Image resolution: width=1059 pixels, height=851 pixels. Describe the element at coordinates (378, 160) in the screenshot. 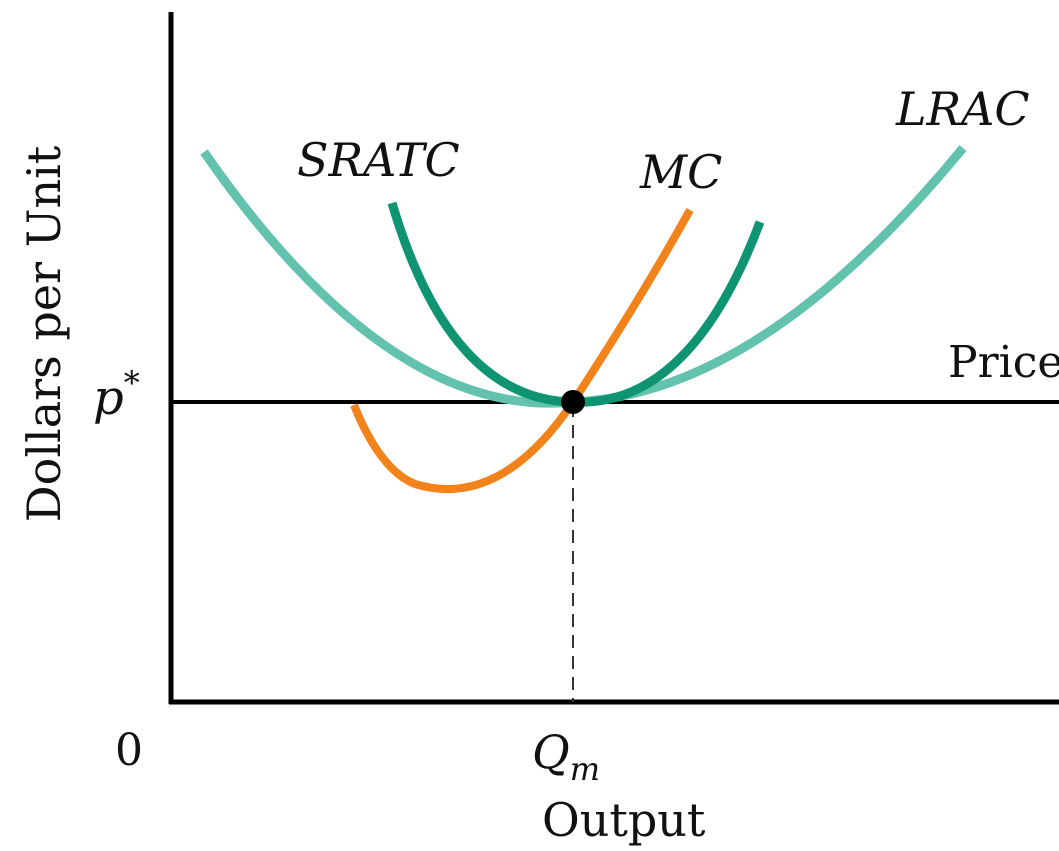

I see `sratc-label: SRATC` at that location.